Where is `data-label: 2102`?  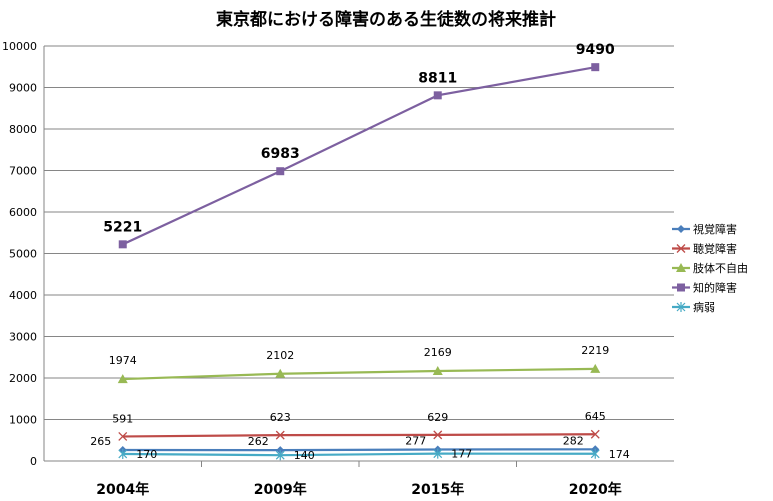
data-label: 2102 is located at coordinates (280, 355).